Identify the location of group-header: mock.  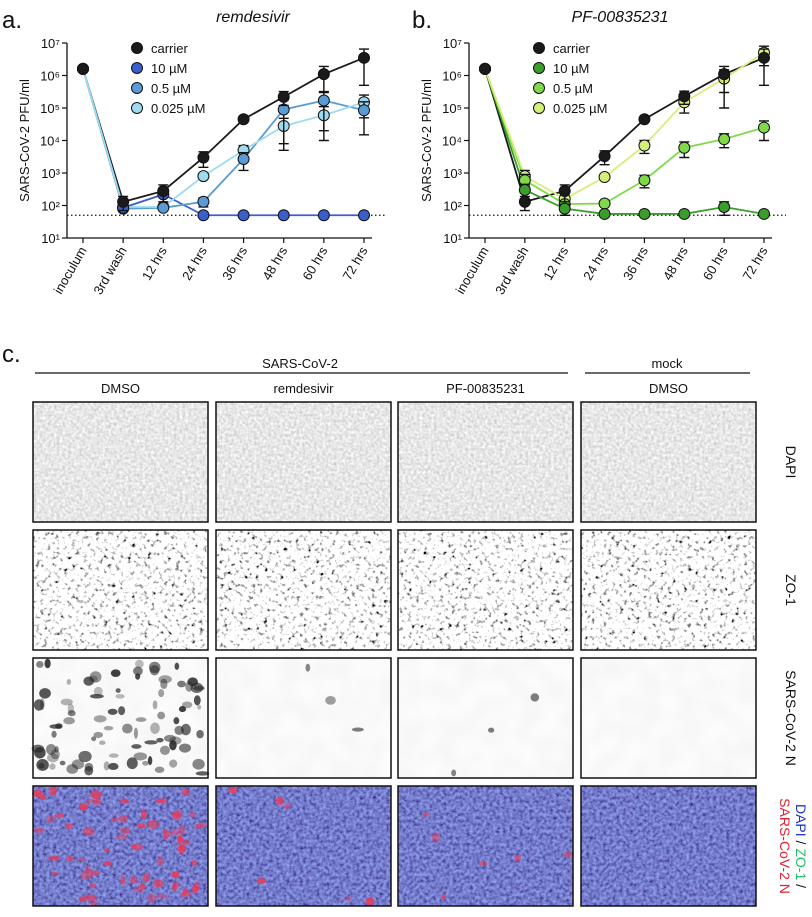
(667, 363).